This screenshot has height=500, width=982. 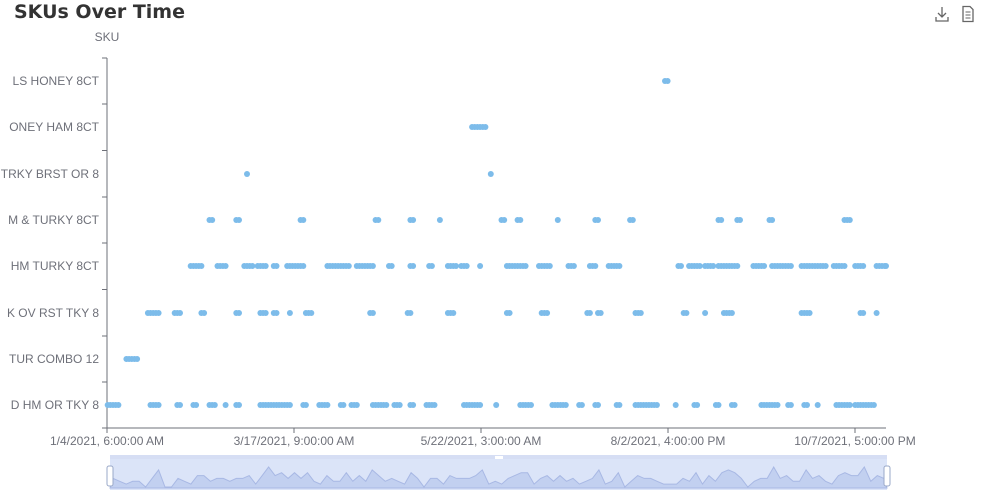 What do you see at coordinates (942, 14) in the screenshot?
I see `download-icon` at bounding box center [942, 14].